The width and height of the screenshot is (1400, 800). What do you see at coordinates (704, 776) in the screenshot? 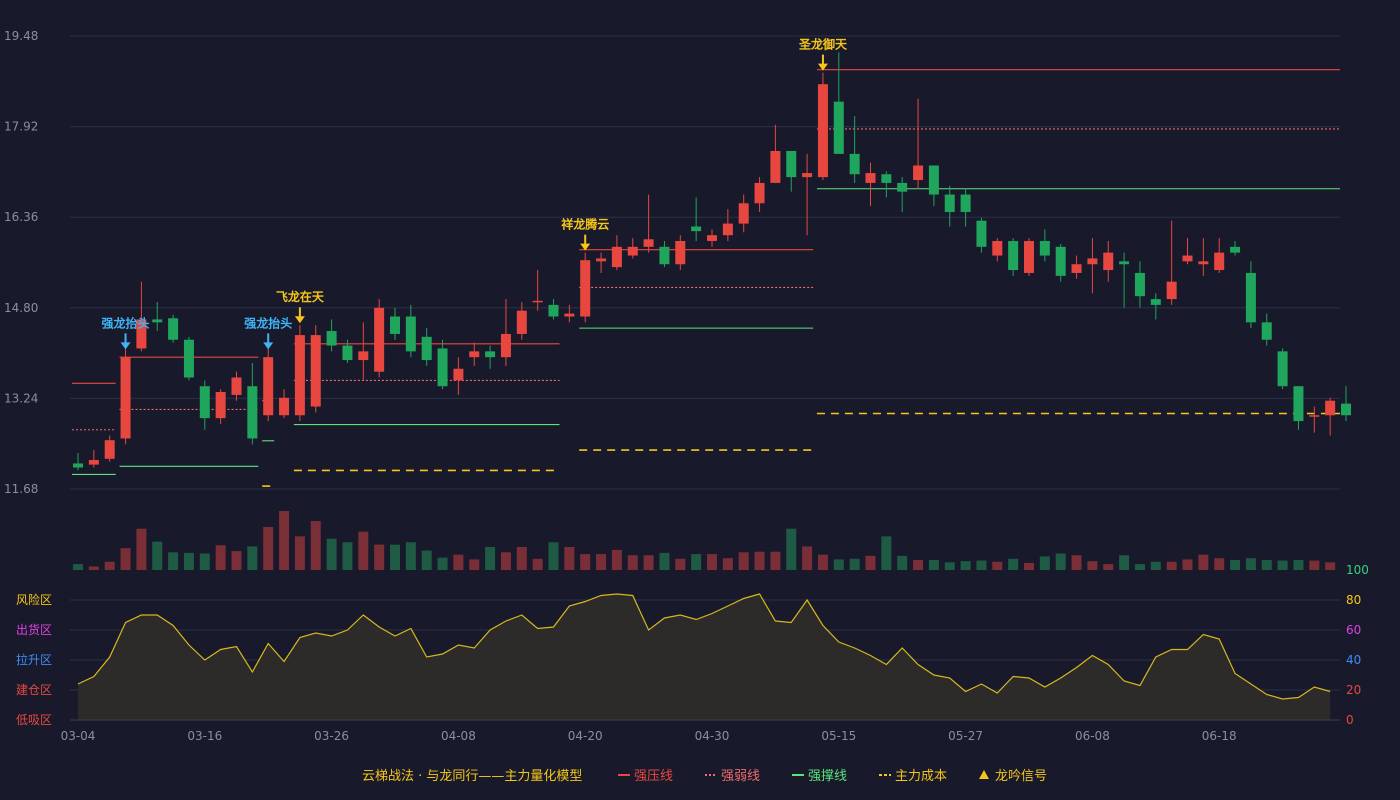
I see `legend: 云梯战法 · 与龙同行——主力量化模型 强压线 强弱线 强撑线 主力成本 龙吟信号` at bounding box center [704, 776].